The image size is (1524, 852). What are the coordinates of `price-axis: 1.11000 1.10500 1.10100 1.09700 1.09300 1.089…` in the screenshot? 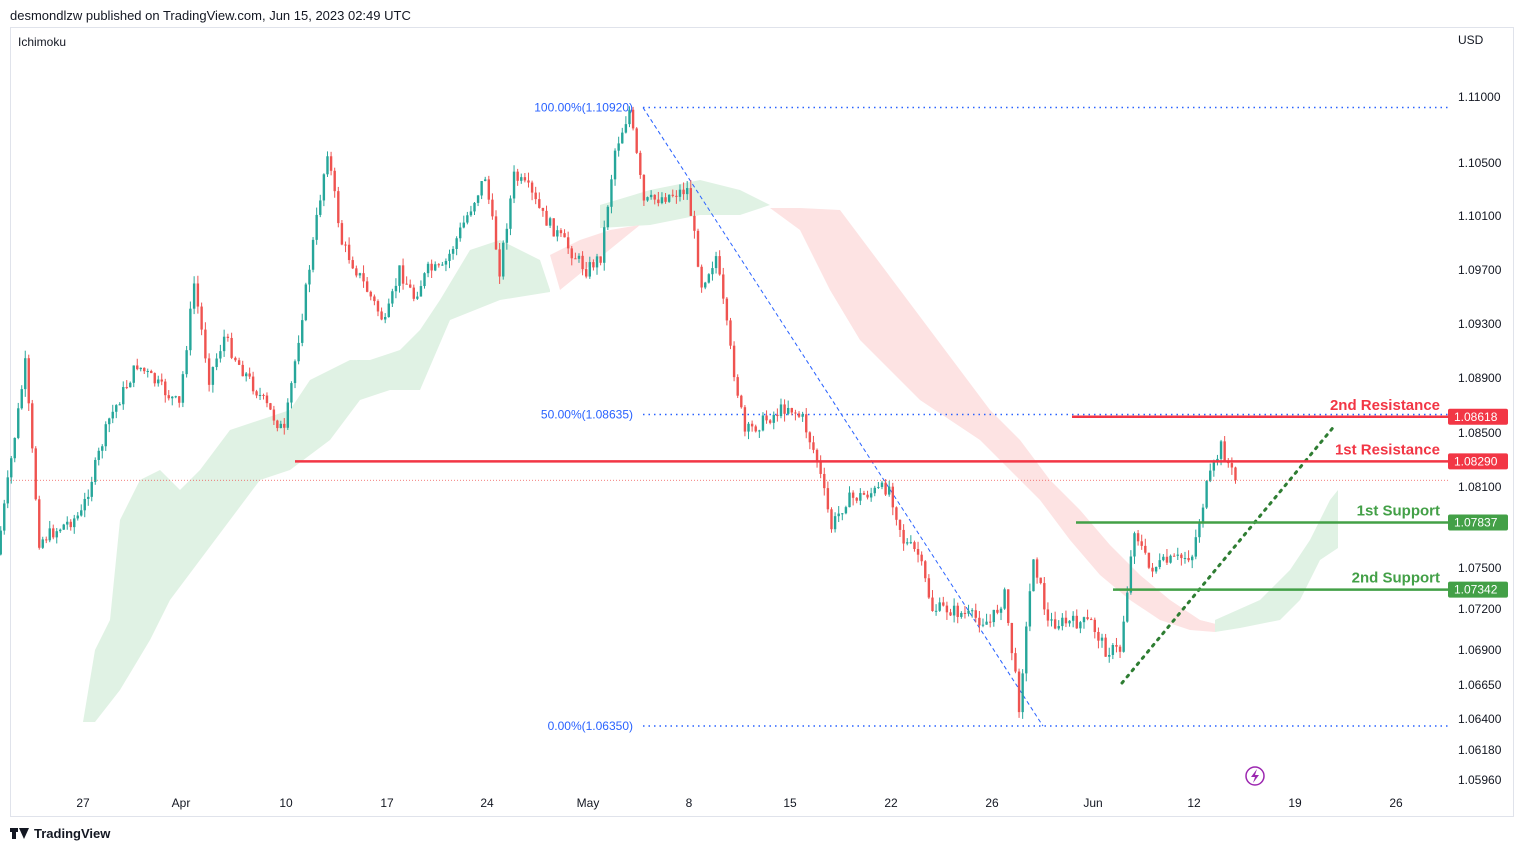 It's located at (1480, 438).